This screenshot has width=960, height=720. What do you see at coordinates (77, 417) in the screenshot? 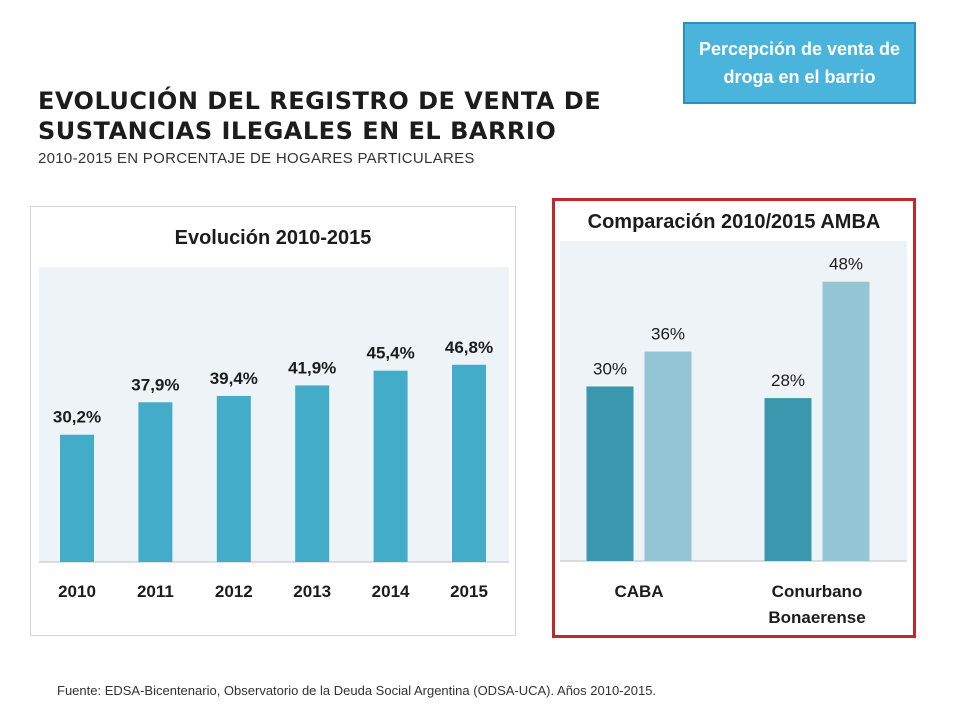
I see `data-label-2010: 30,2%` at bounding box center [77, 417].